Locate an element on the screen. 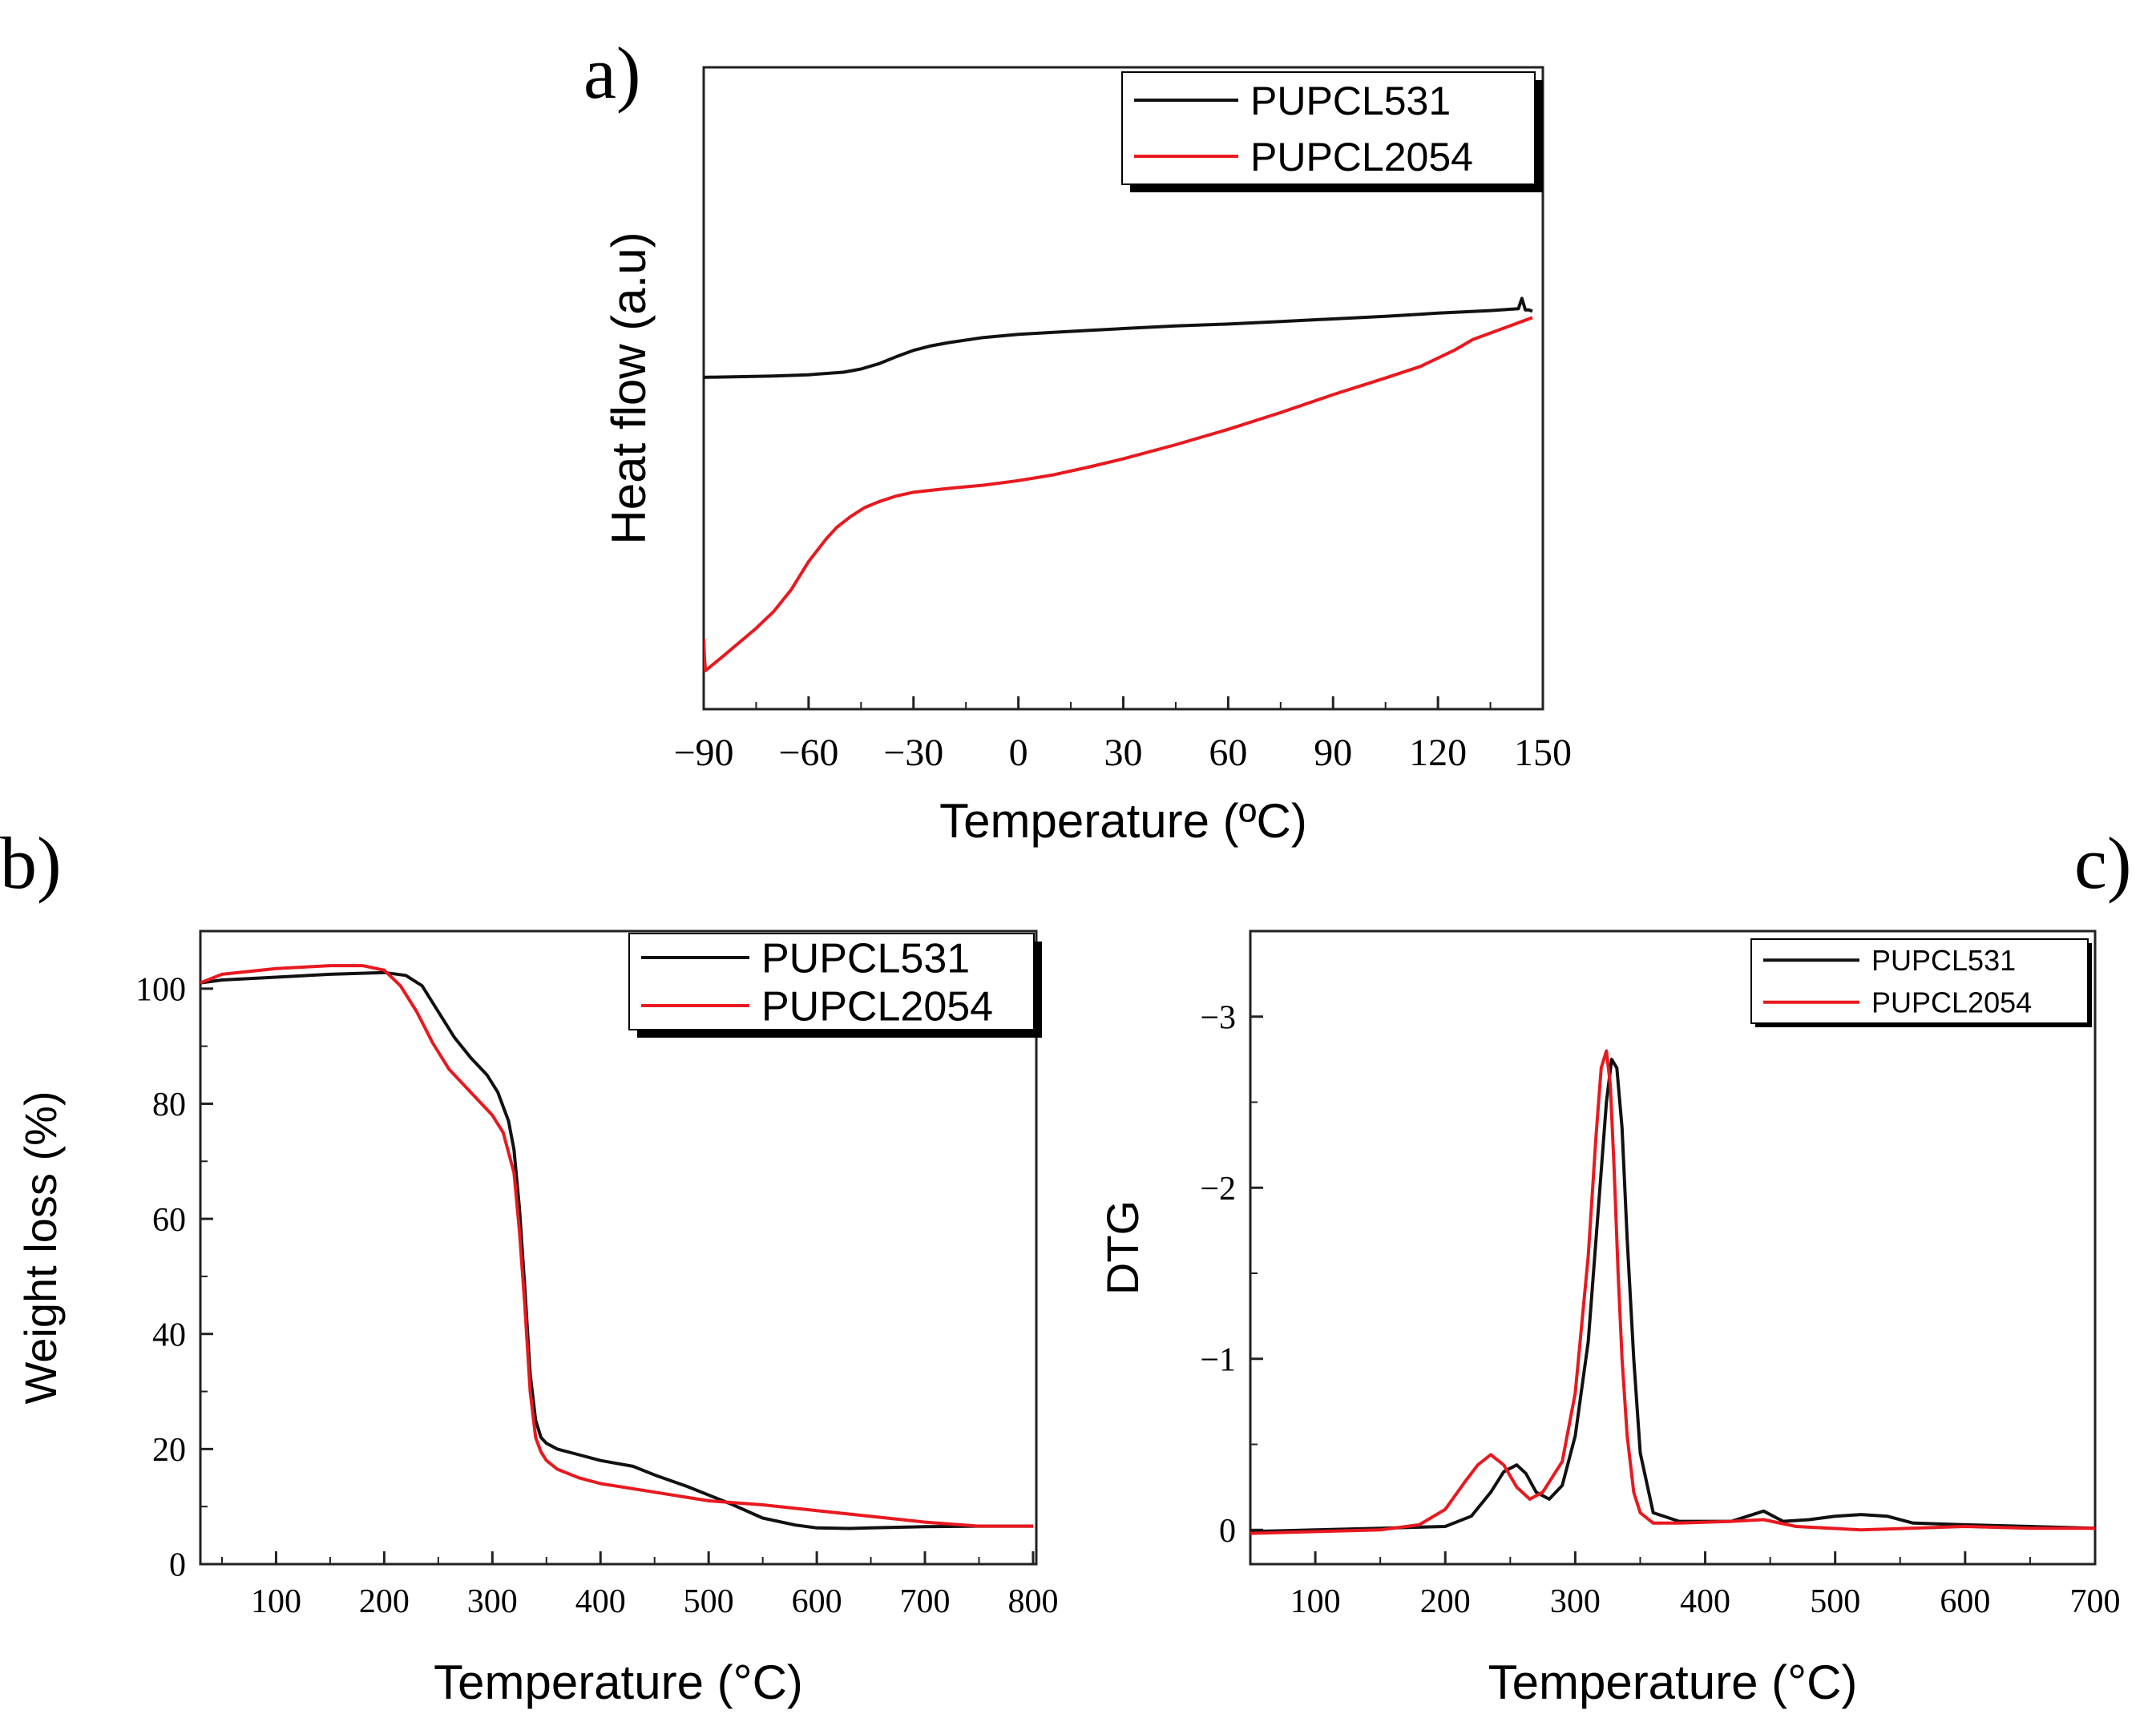 The image size is (2156, 1734). panel-label-c: c) is located at coordinates (2102, 863).